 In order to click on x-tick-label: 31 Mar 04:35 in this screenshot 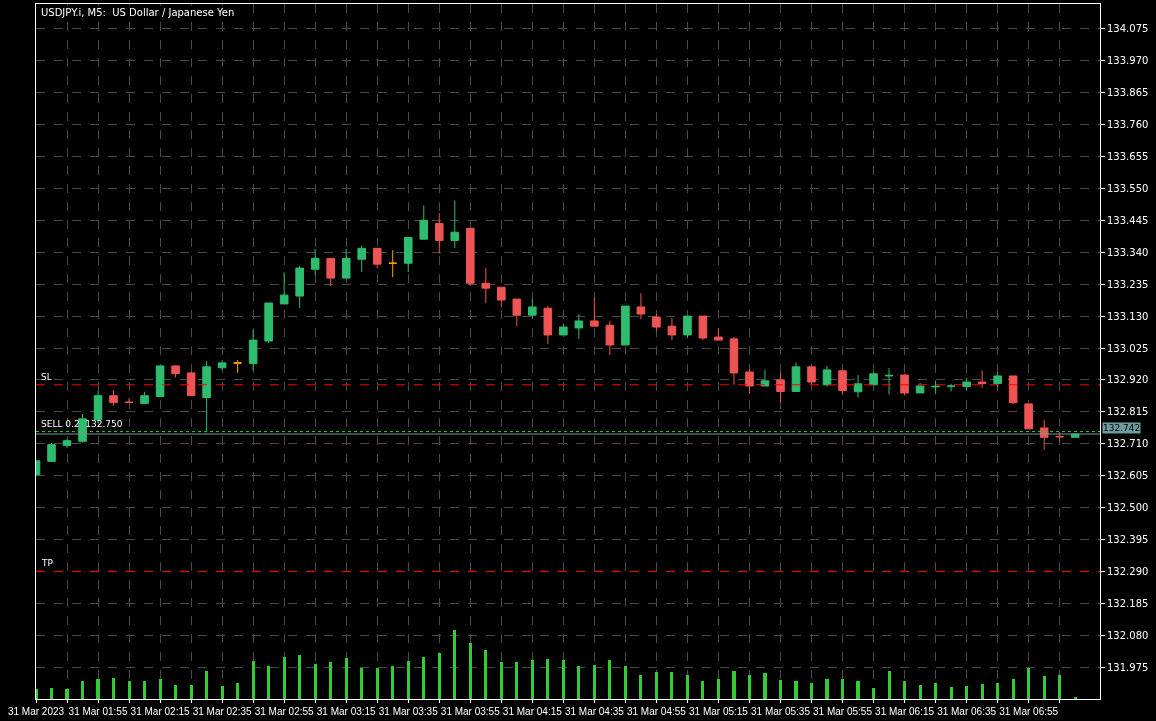, I will do `click(594, 711)`.